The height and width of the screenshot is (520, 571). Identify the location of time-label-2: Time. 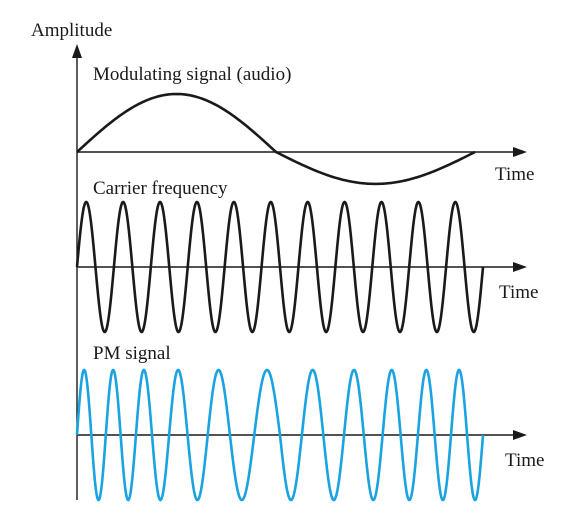
(518, 292).